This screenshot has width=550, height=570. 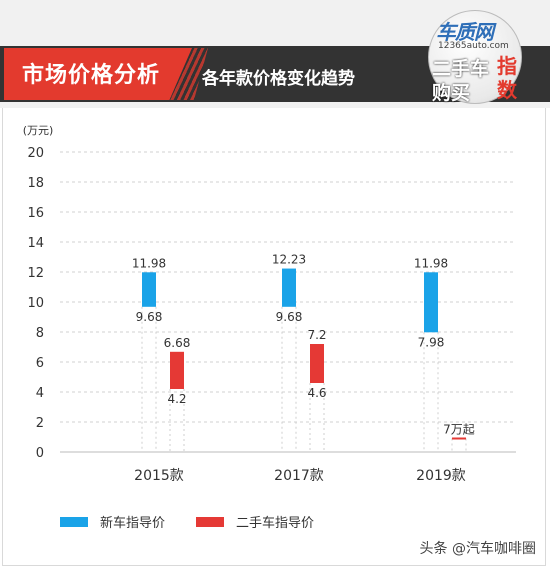 I want to click on title-banner, so click(x=98, y=74).